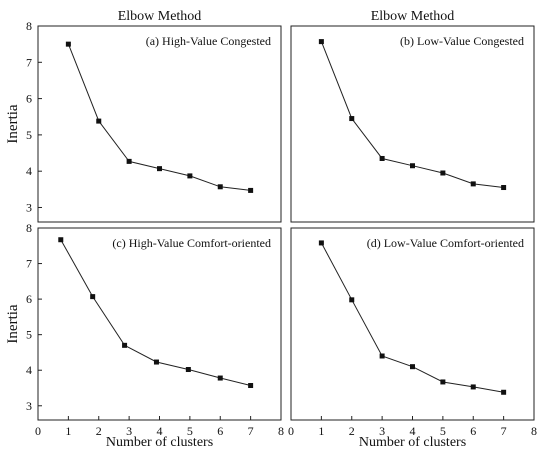  Describe the element at coordinates (462, 41) in the screenshot. I see `panel-annotation: (b) Low-Value Congested` at that location.